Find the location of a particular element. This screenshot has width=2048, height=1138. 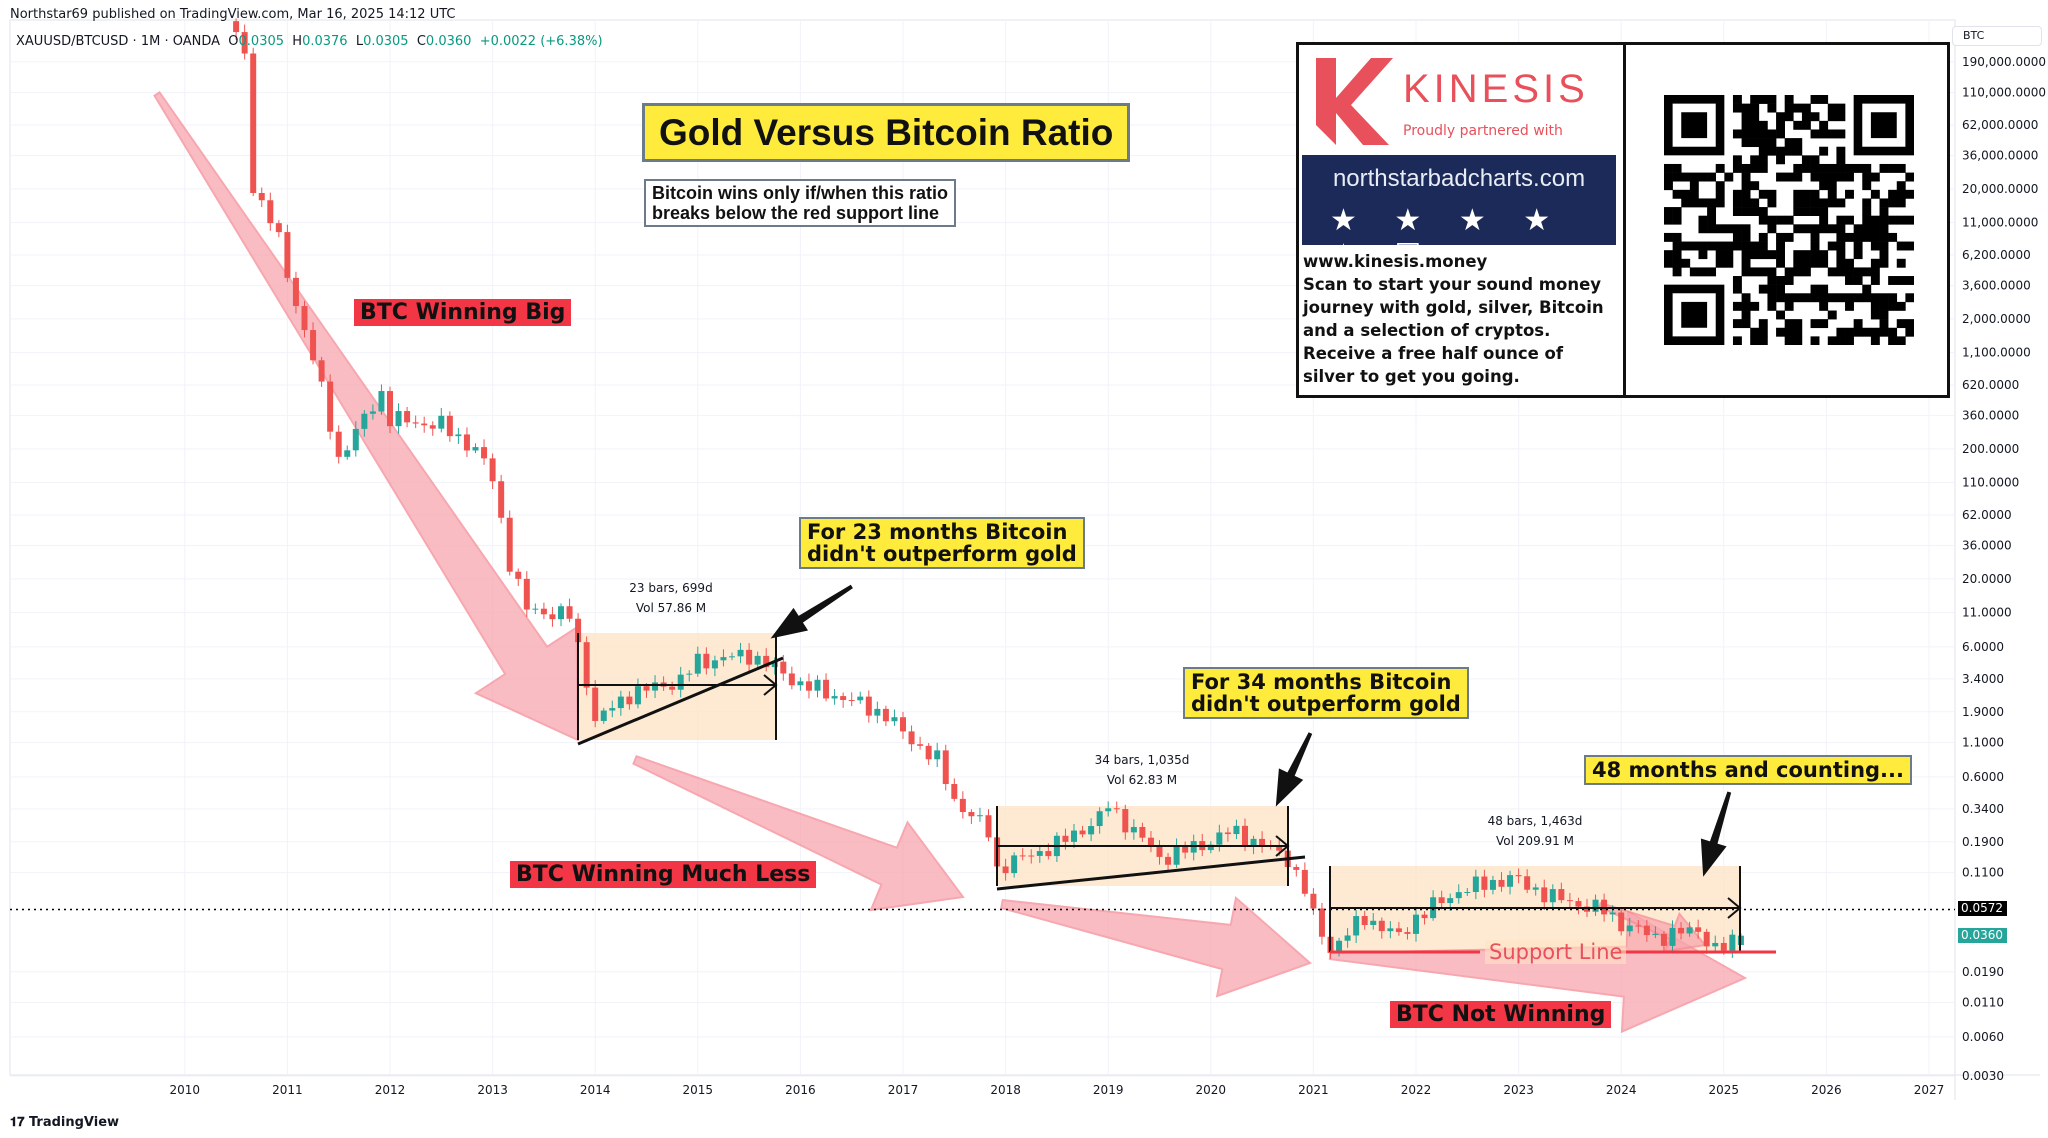

y-tick-label: 0.3400 is located at coordinates (1983, 809).